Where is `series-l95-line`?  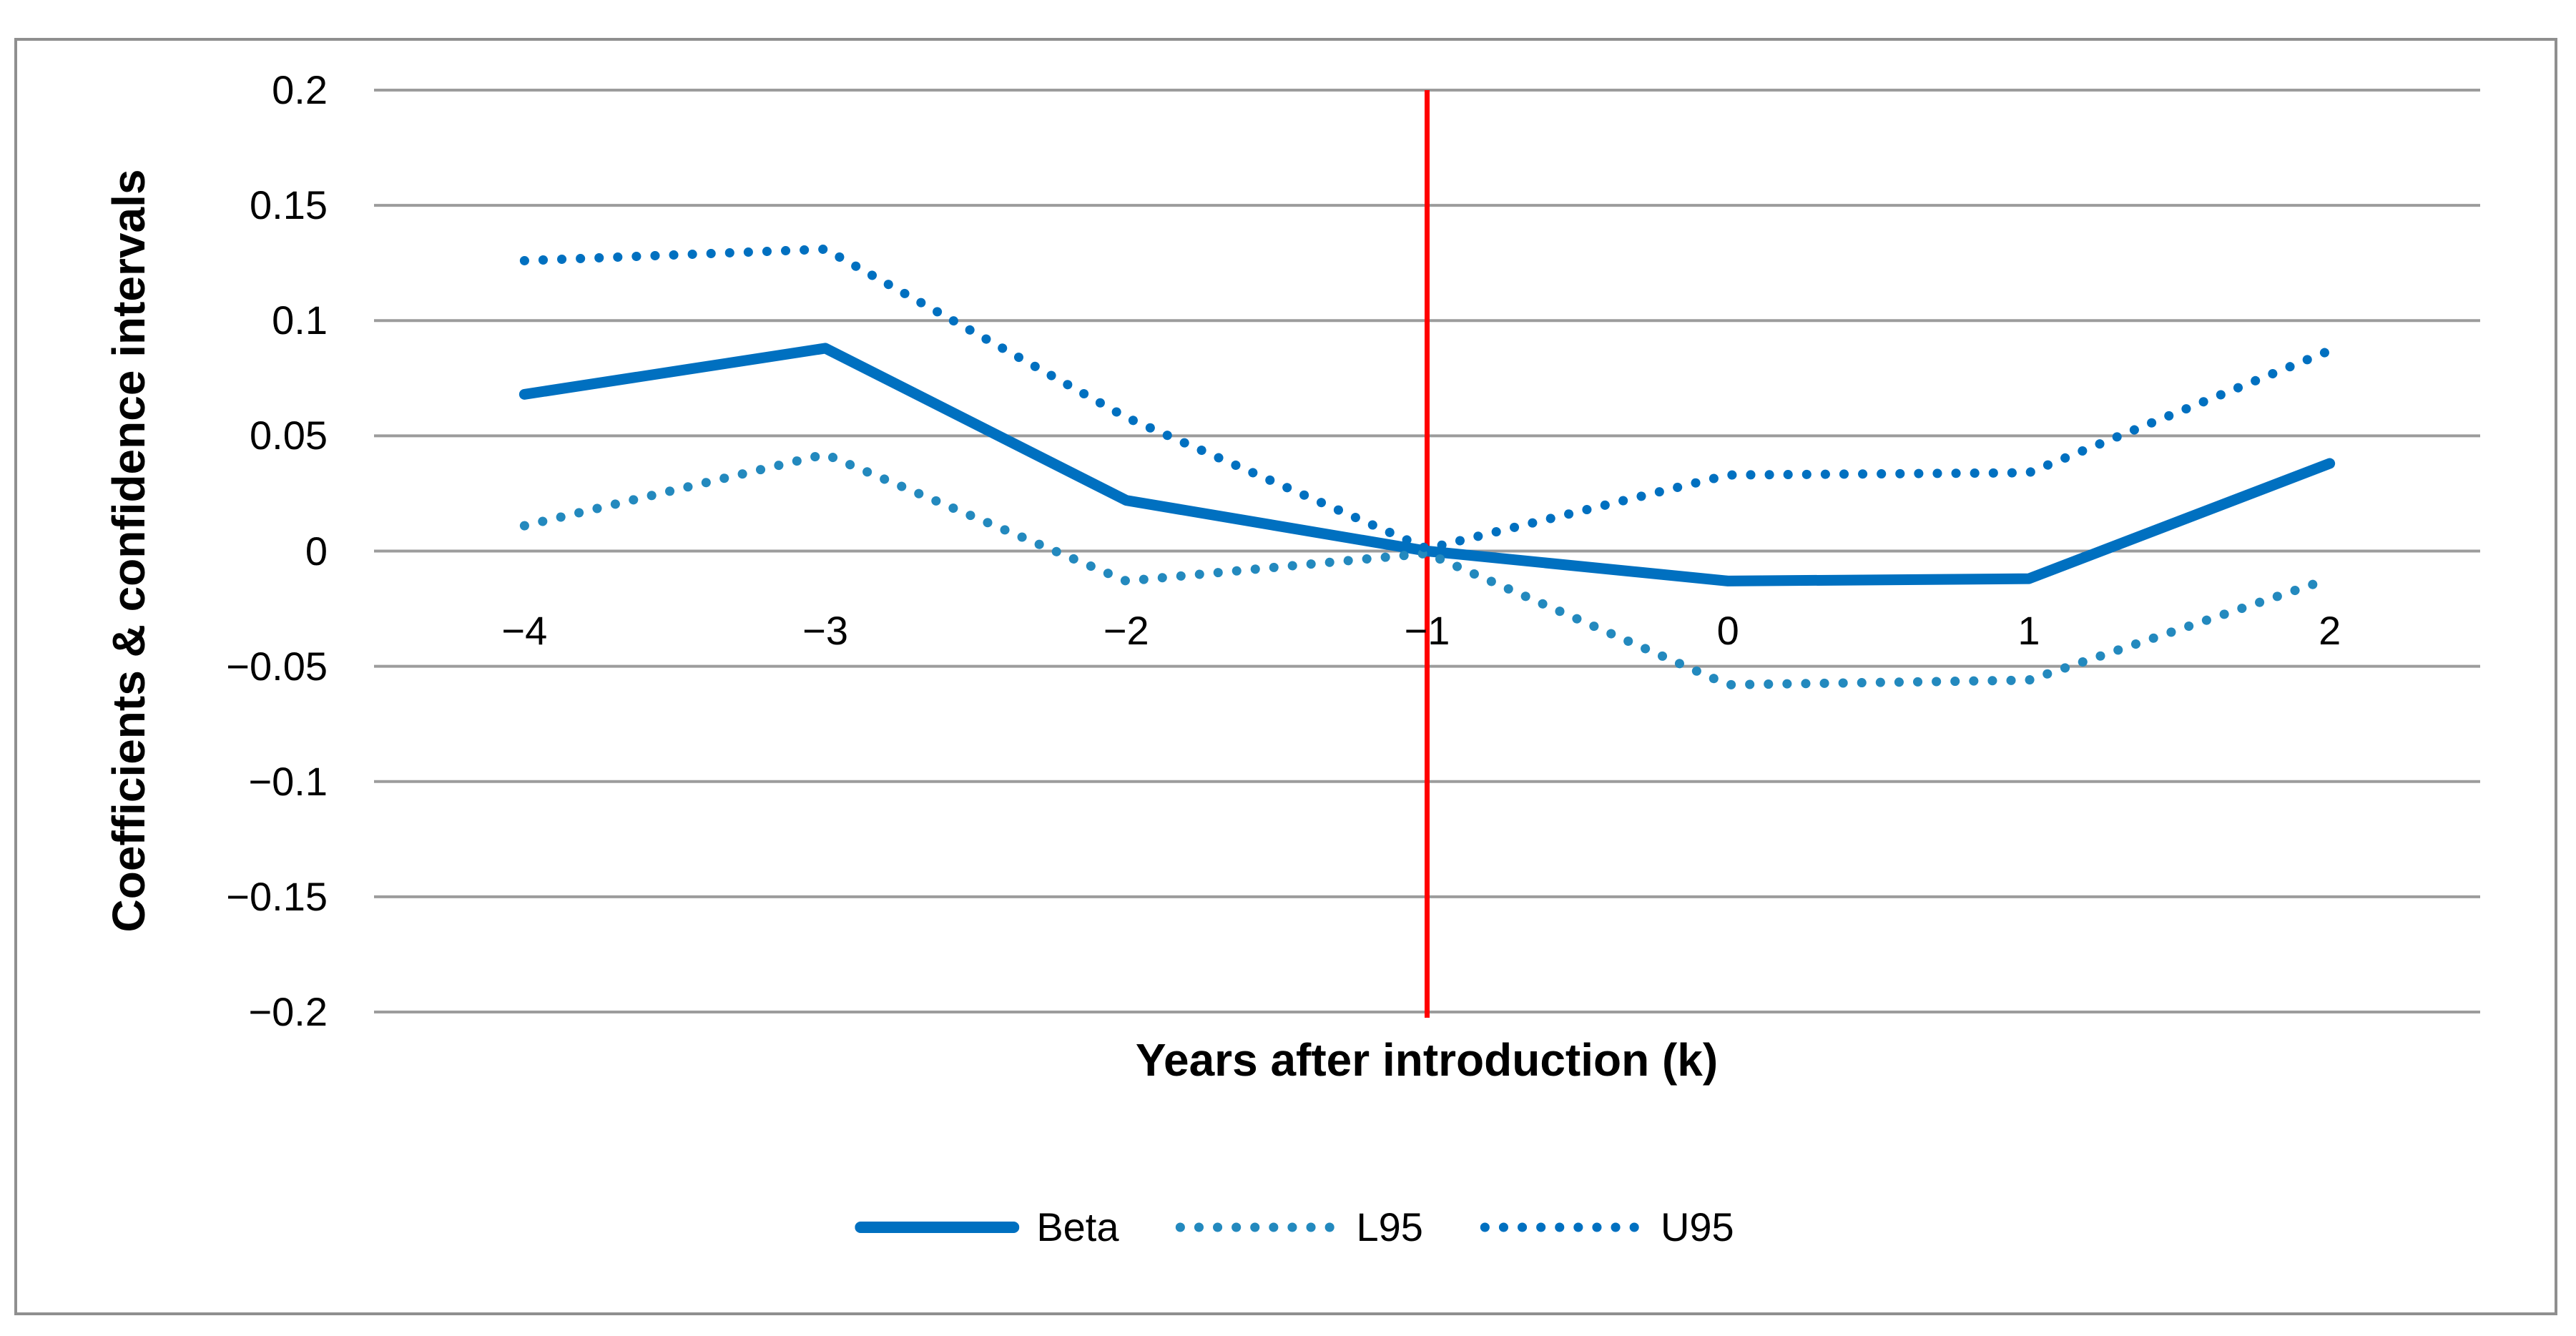
series-l95-line is located at coordinates (1427, 569).